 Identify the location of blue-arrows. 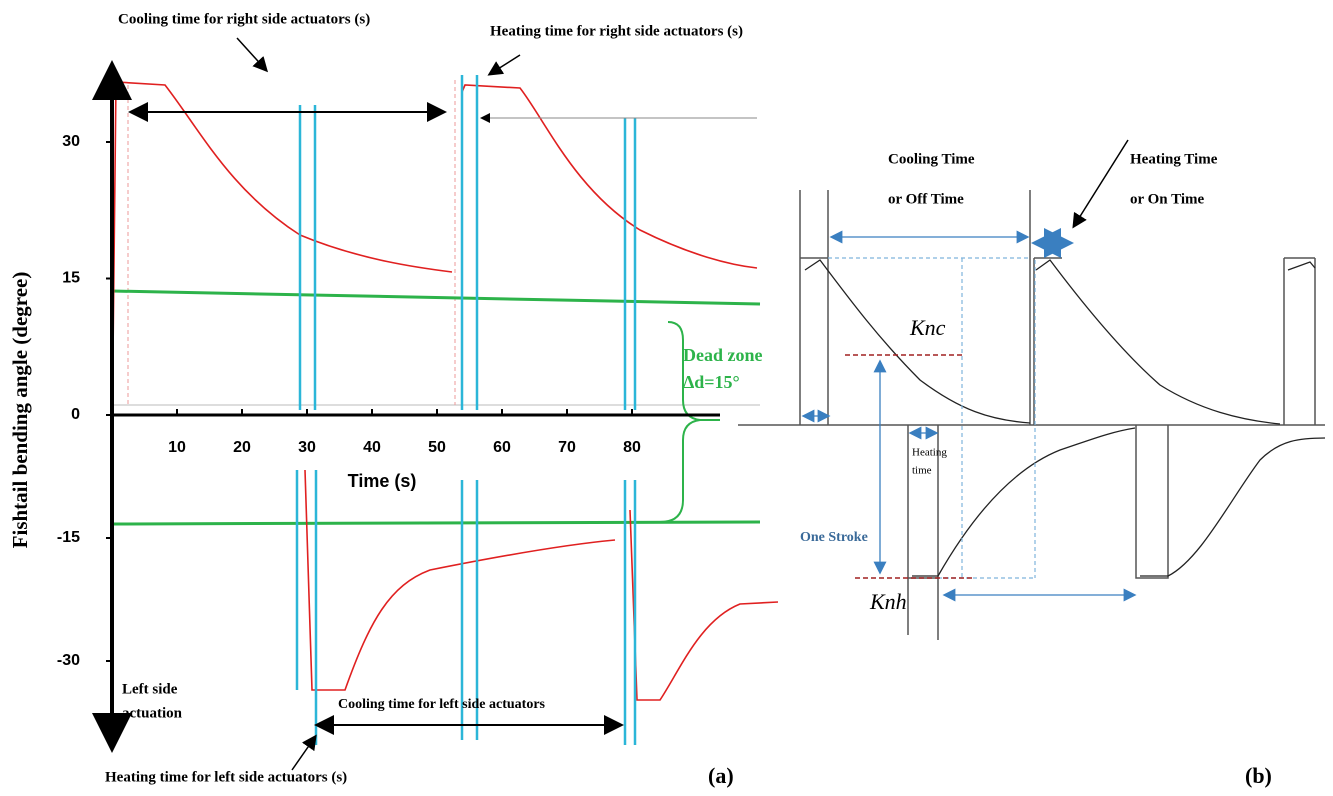
(969, 415).